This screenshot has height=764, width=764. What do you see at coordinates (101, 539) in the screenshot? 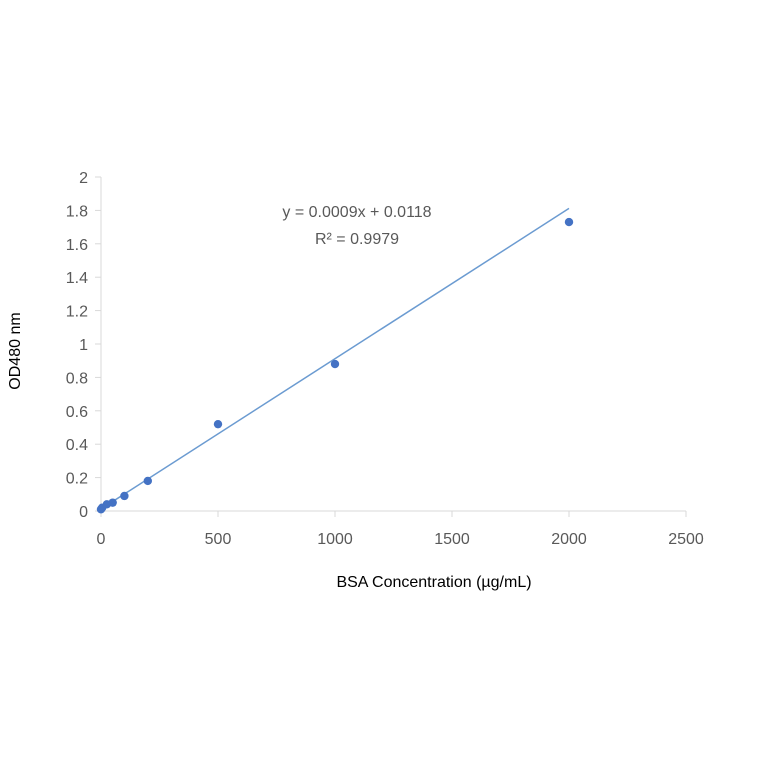
I see `x-tick-label: 0` at bounding box center [101, 539].